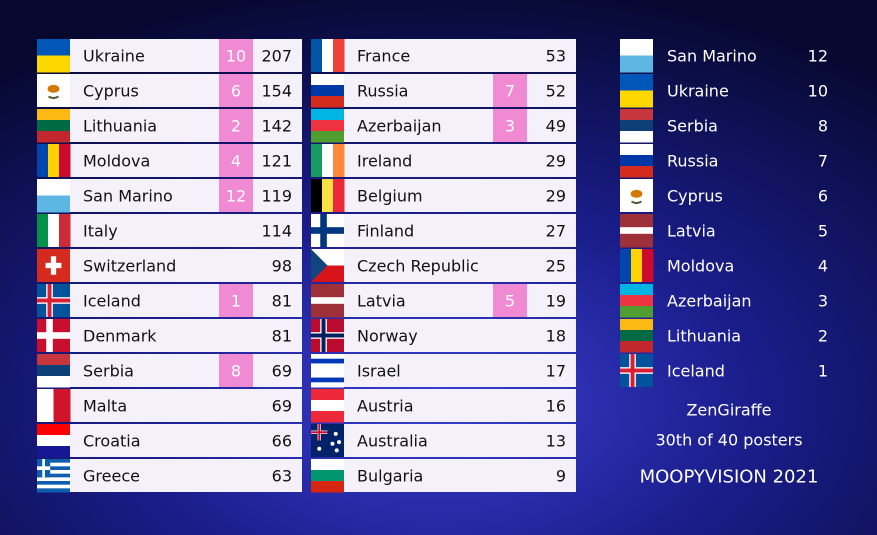  Describe the element at coordinates (282, 336) in the screenshot. I see `total-score: 81` at that location.